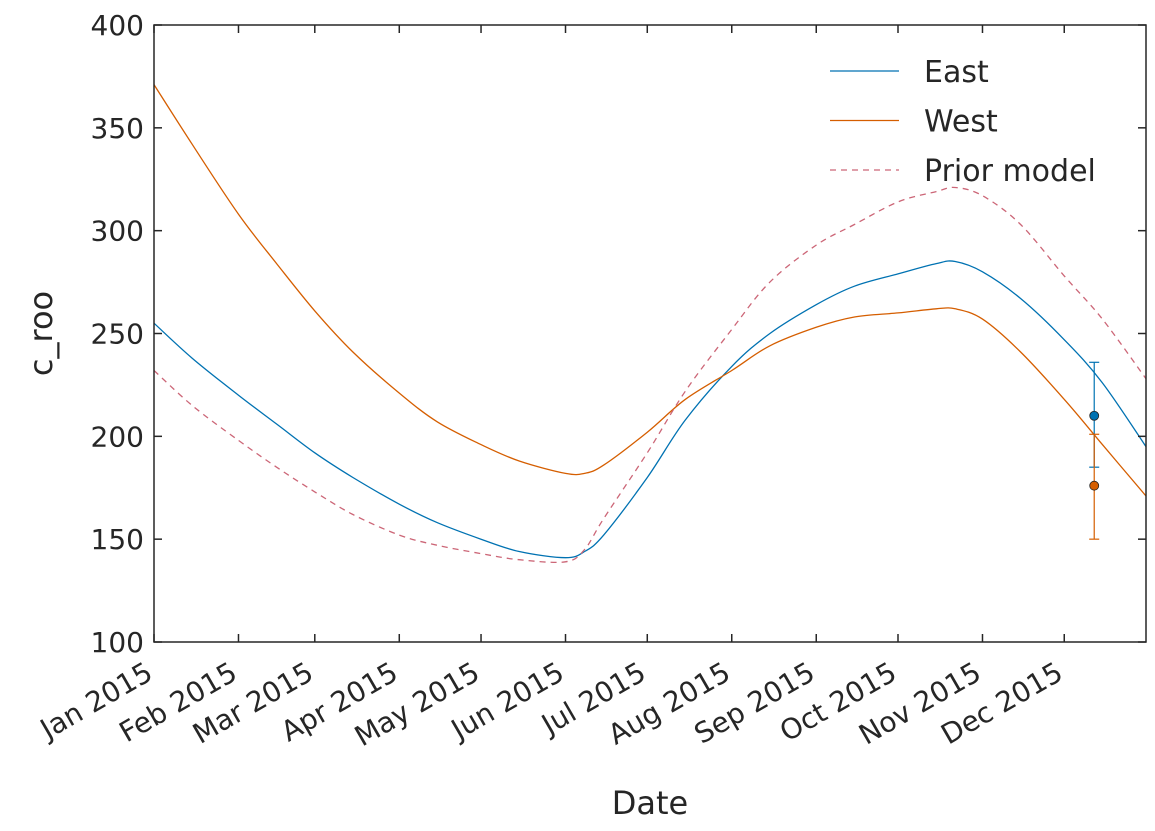 This screenshot has height=831, width=1155. What do you see at coordinates (1094, 485) in the screenshot?
I see `observation-point-west` at bounding box center [1094, 485].